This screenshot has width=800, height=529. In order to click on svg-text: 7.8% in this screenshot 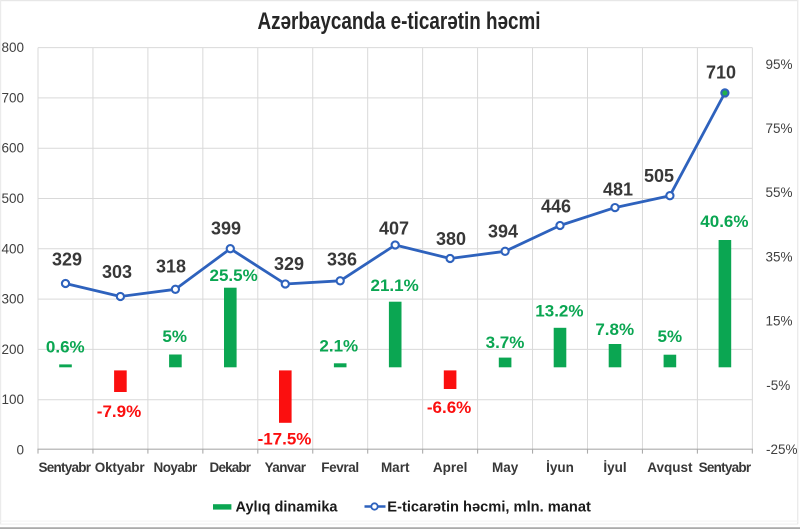, I will do `click(614, 329)`.